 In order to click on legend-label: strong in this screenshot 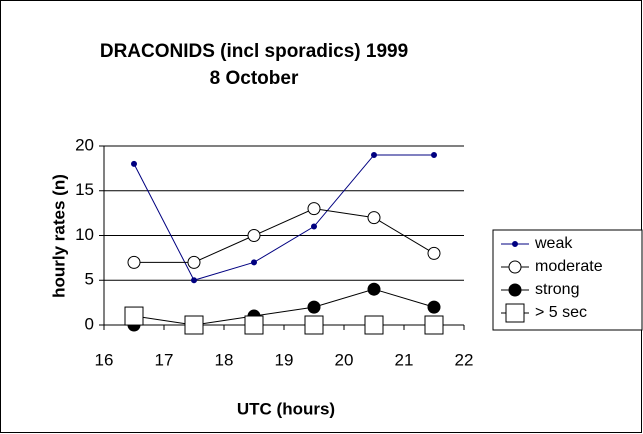, I will do `click(557, 289)`.